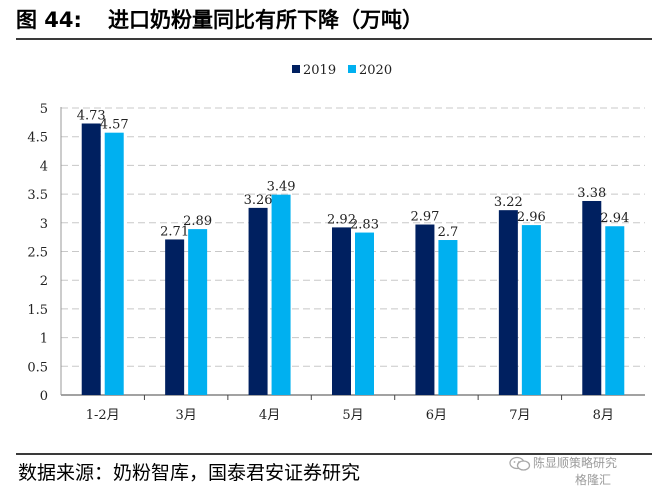 Image resolution: width=668 pixels, height=492 pixels. Describe the element at coordinates (258, 200) in the screenshot. I see `data-label-2019: 3.26` at that location.